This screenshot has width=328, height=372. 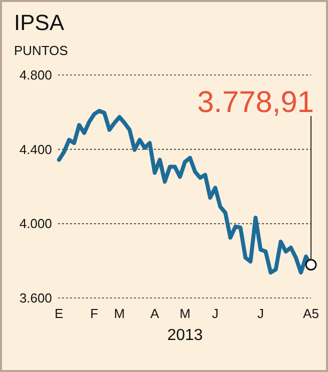 I want to click on x-tick-label: A, so click(x=155, y=313).